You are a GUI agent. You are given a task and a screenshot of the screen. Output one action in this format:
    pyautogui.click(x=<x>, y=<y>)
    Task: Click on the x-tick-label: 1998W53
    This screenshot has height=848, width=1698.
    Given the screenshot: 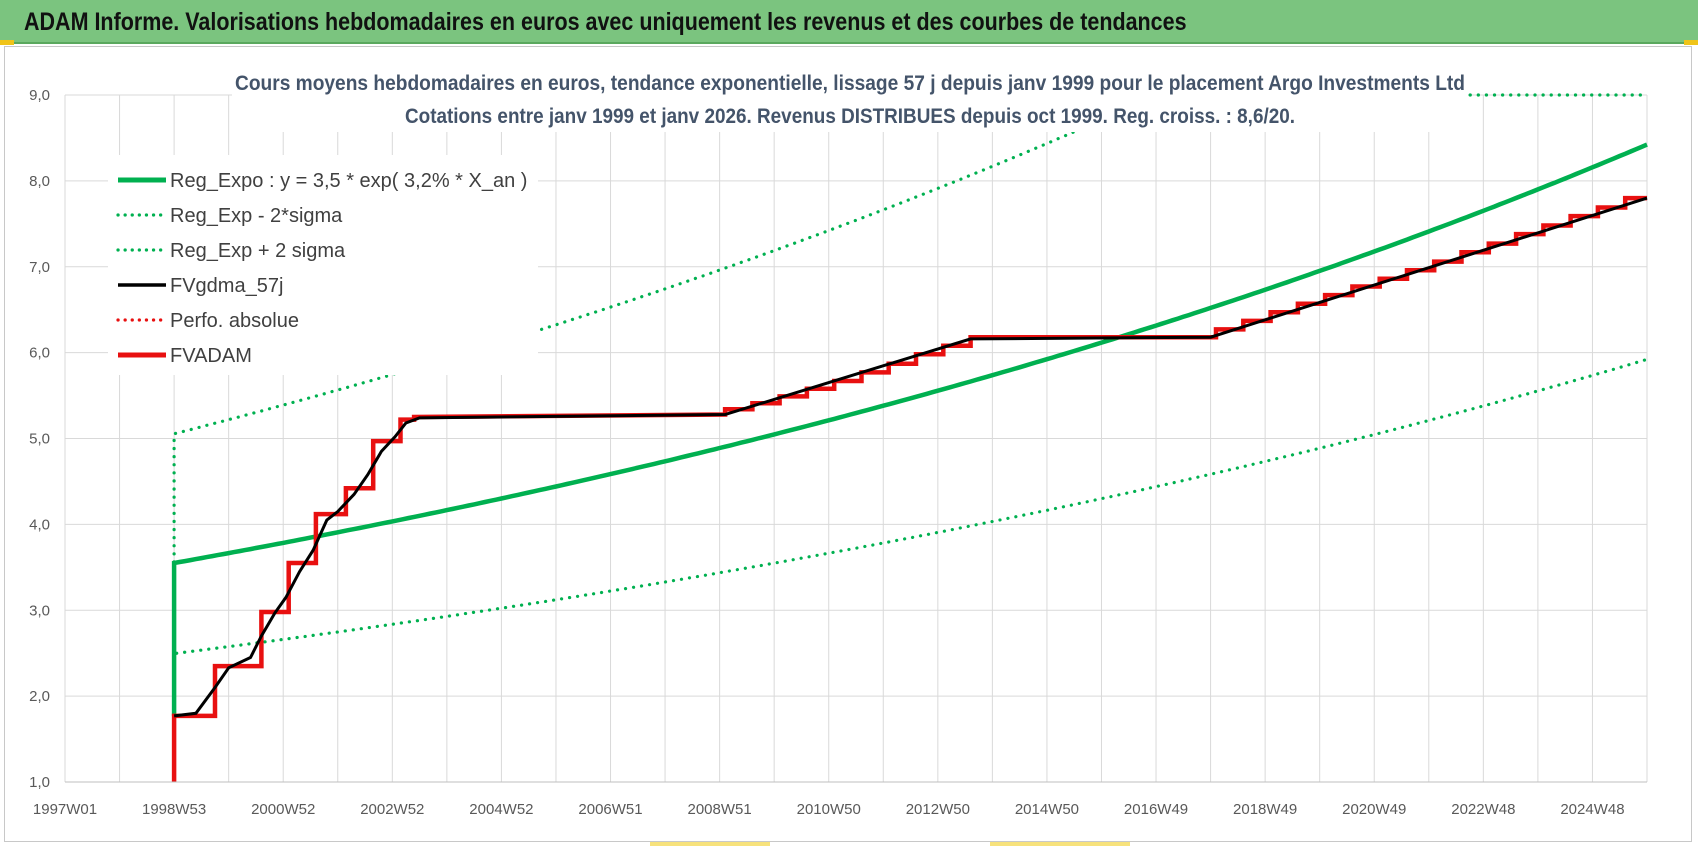 What is the action you would take?
    pyautogui.click(x=174, y=809)
    